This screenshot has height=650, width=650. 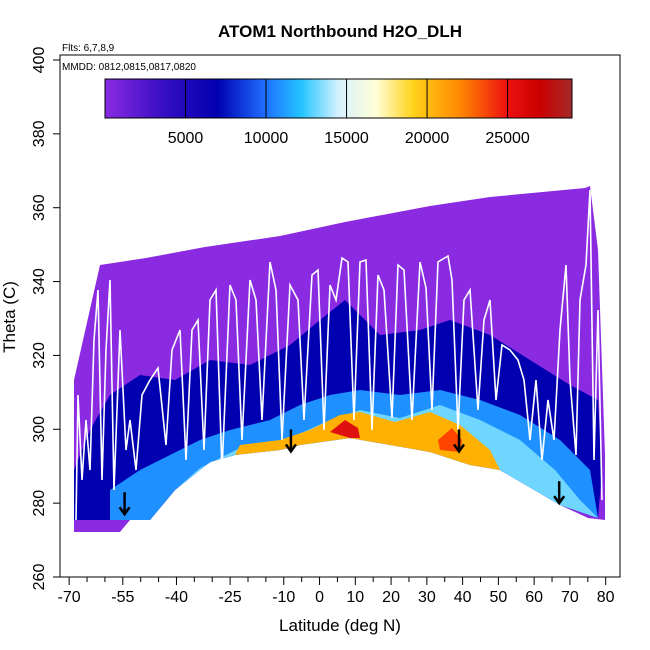 I want to click on y-tick-label: 300, so click(x=39, y=429).